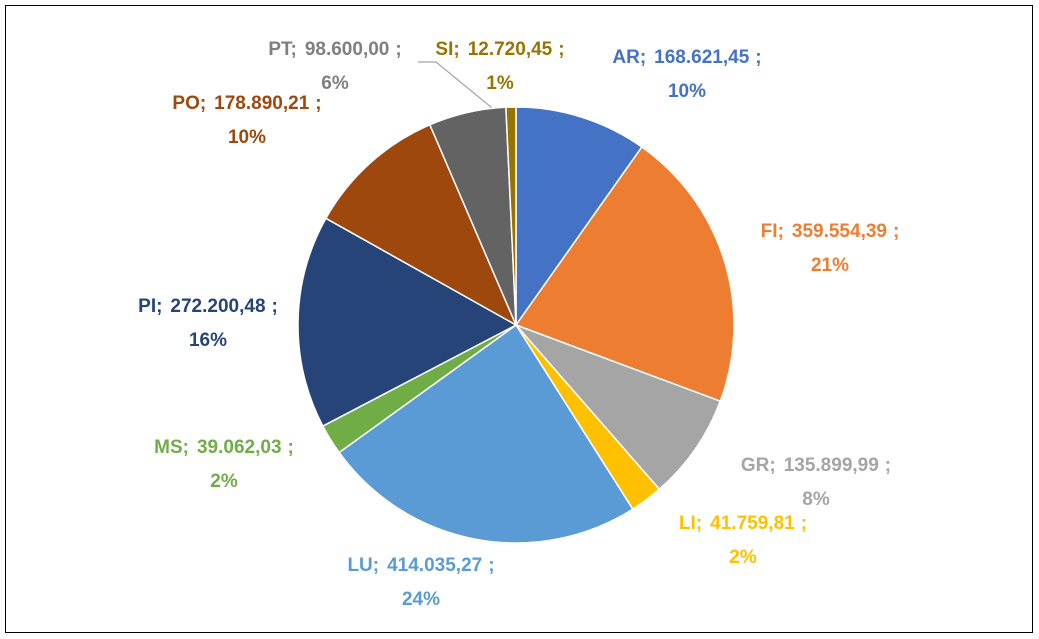 This screenshot has height=639, width=1039. What do you see at coordinates (208, 340) in the screenshot?
I see `percent-label: 16%` at bounding box center [208, 340].